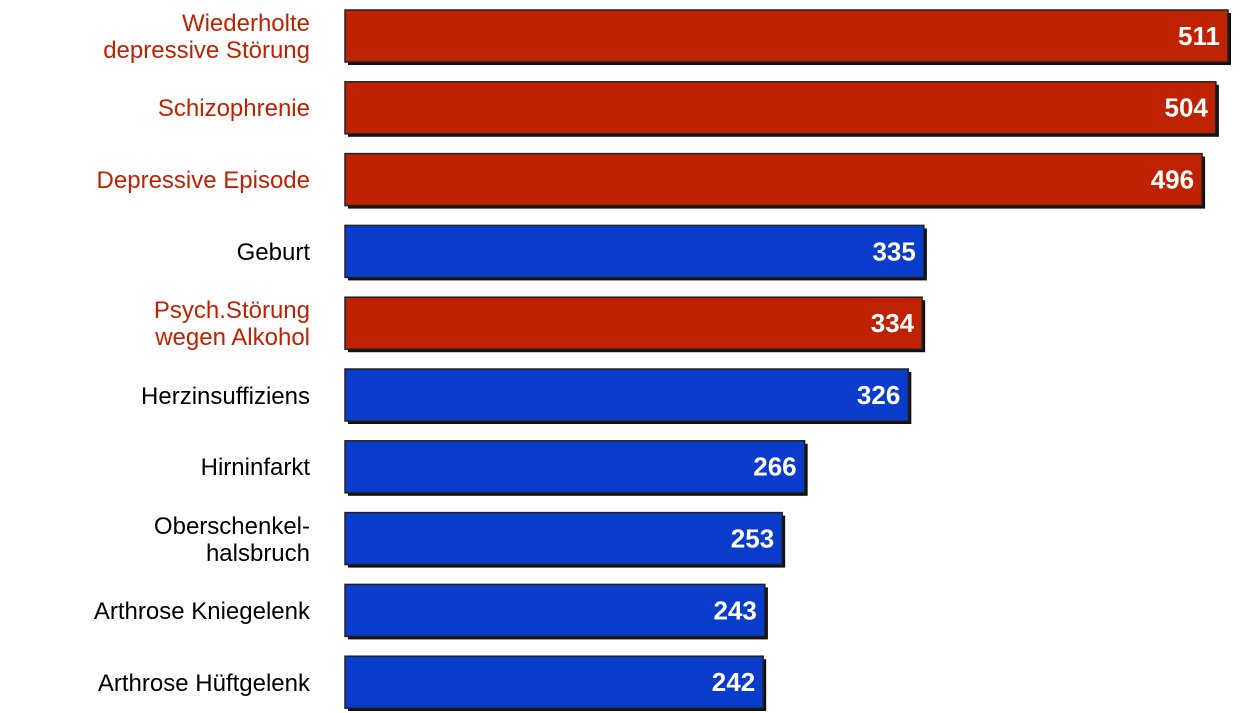 Image resolution: width=1240 pixels, height=713 pixels. Describe the element at coordinates (255, 468) in the screenshot. I see `category-label: Hirninfarkt` at that location.